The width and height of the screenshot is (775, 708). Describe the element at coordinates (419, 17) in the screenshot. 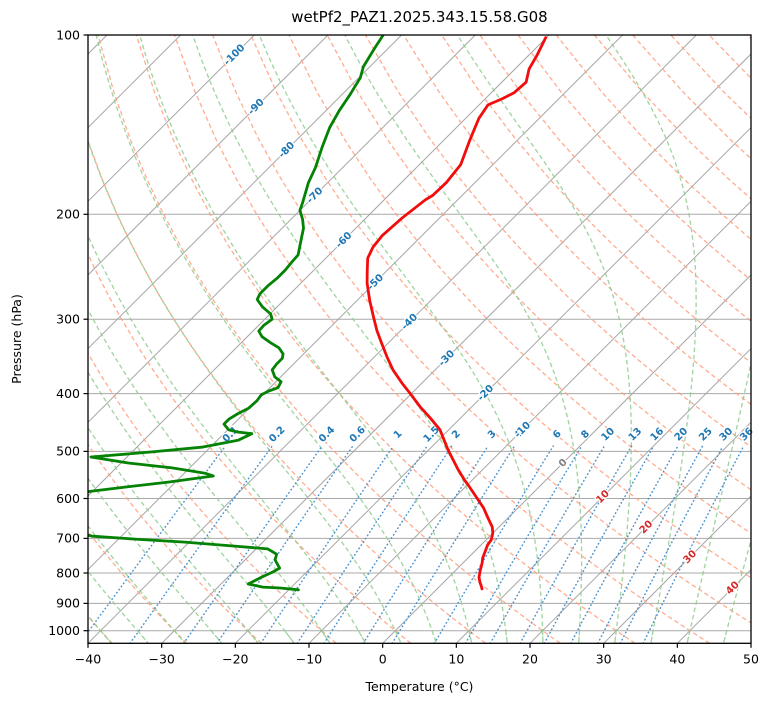

I see `chart-title: wetPf2_PAZ1.2025.343.15.58.G08` at that location.